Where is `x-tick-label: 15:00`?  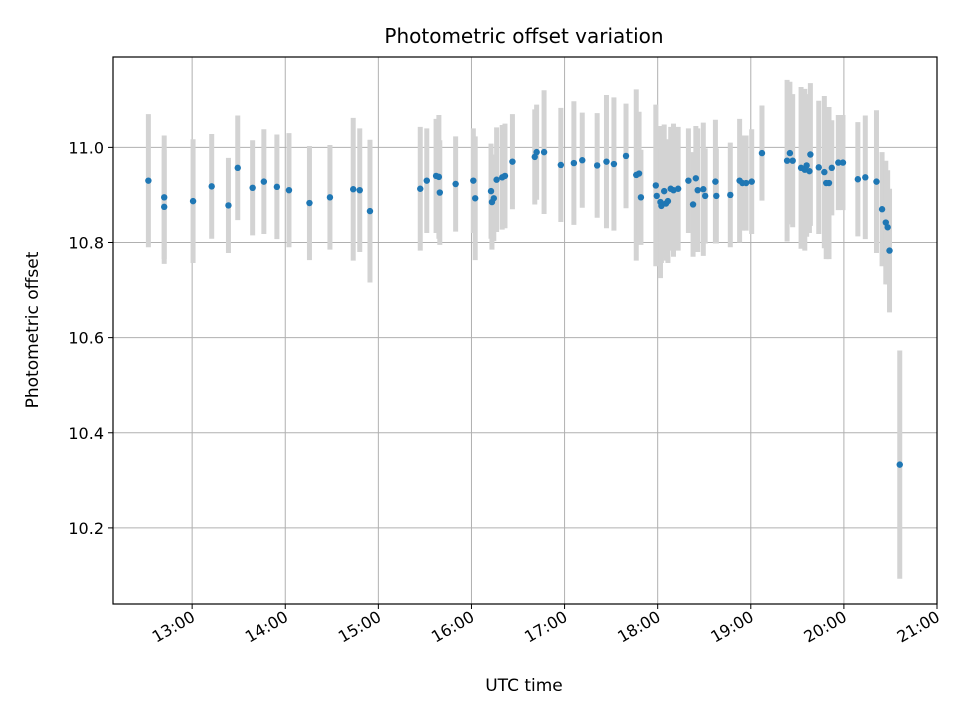
x-tick-label: 15:00 is located at coordinates (359, 627).